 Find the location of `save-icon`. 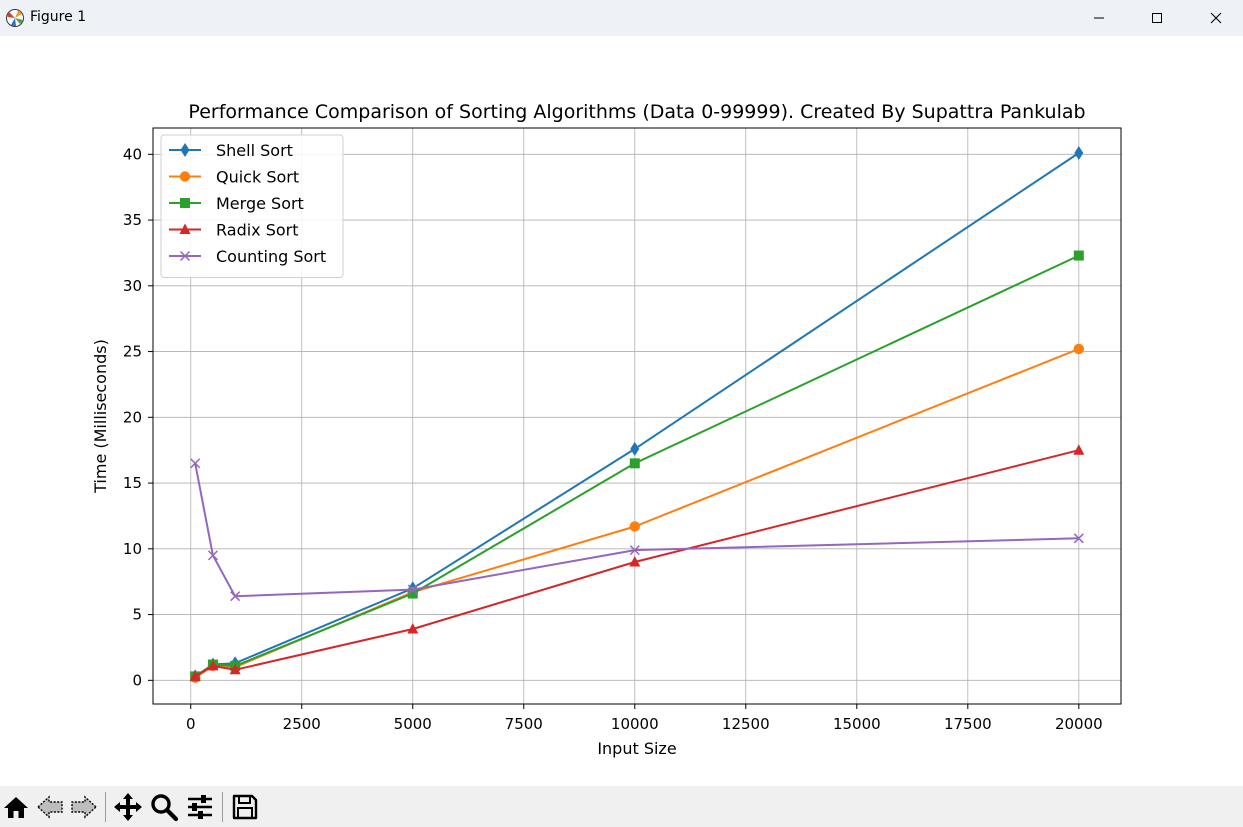

save-icon is located at coordinates (245, 807).